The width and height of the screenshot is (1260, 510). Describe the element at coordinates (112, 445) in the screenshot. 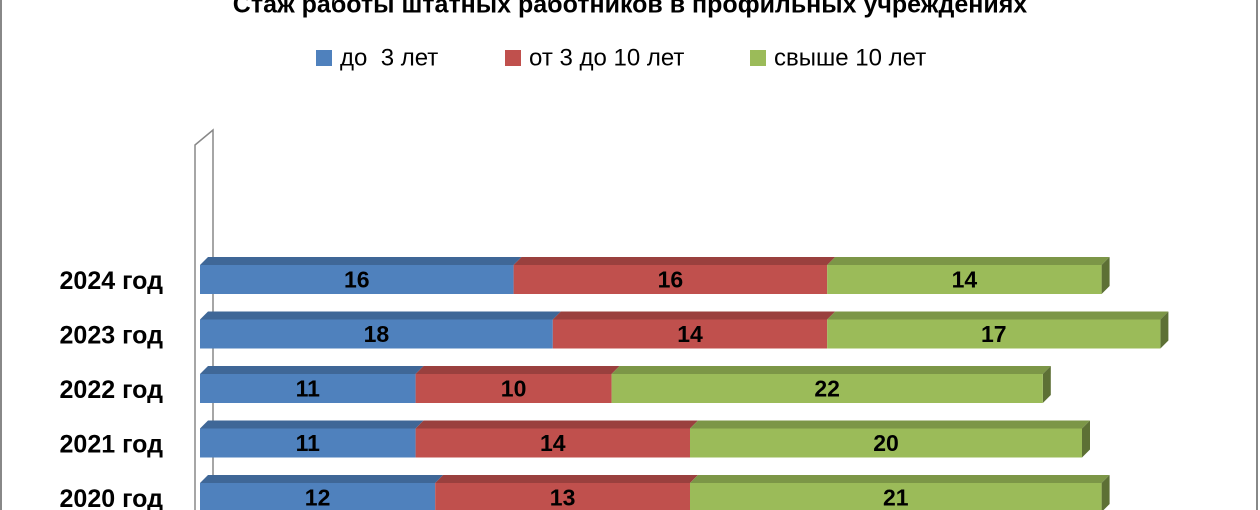

I see `category-label: 2021 год` at that location.